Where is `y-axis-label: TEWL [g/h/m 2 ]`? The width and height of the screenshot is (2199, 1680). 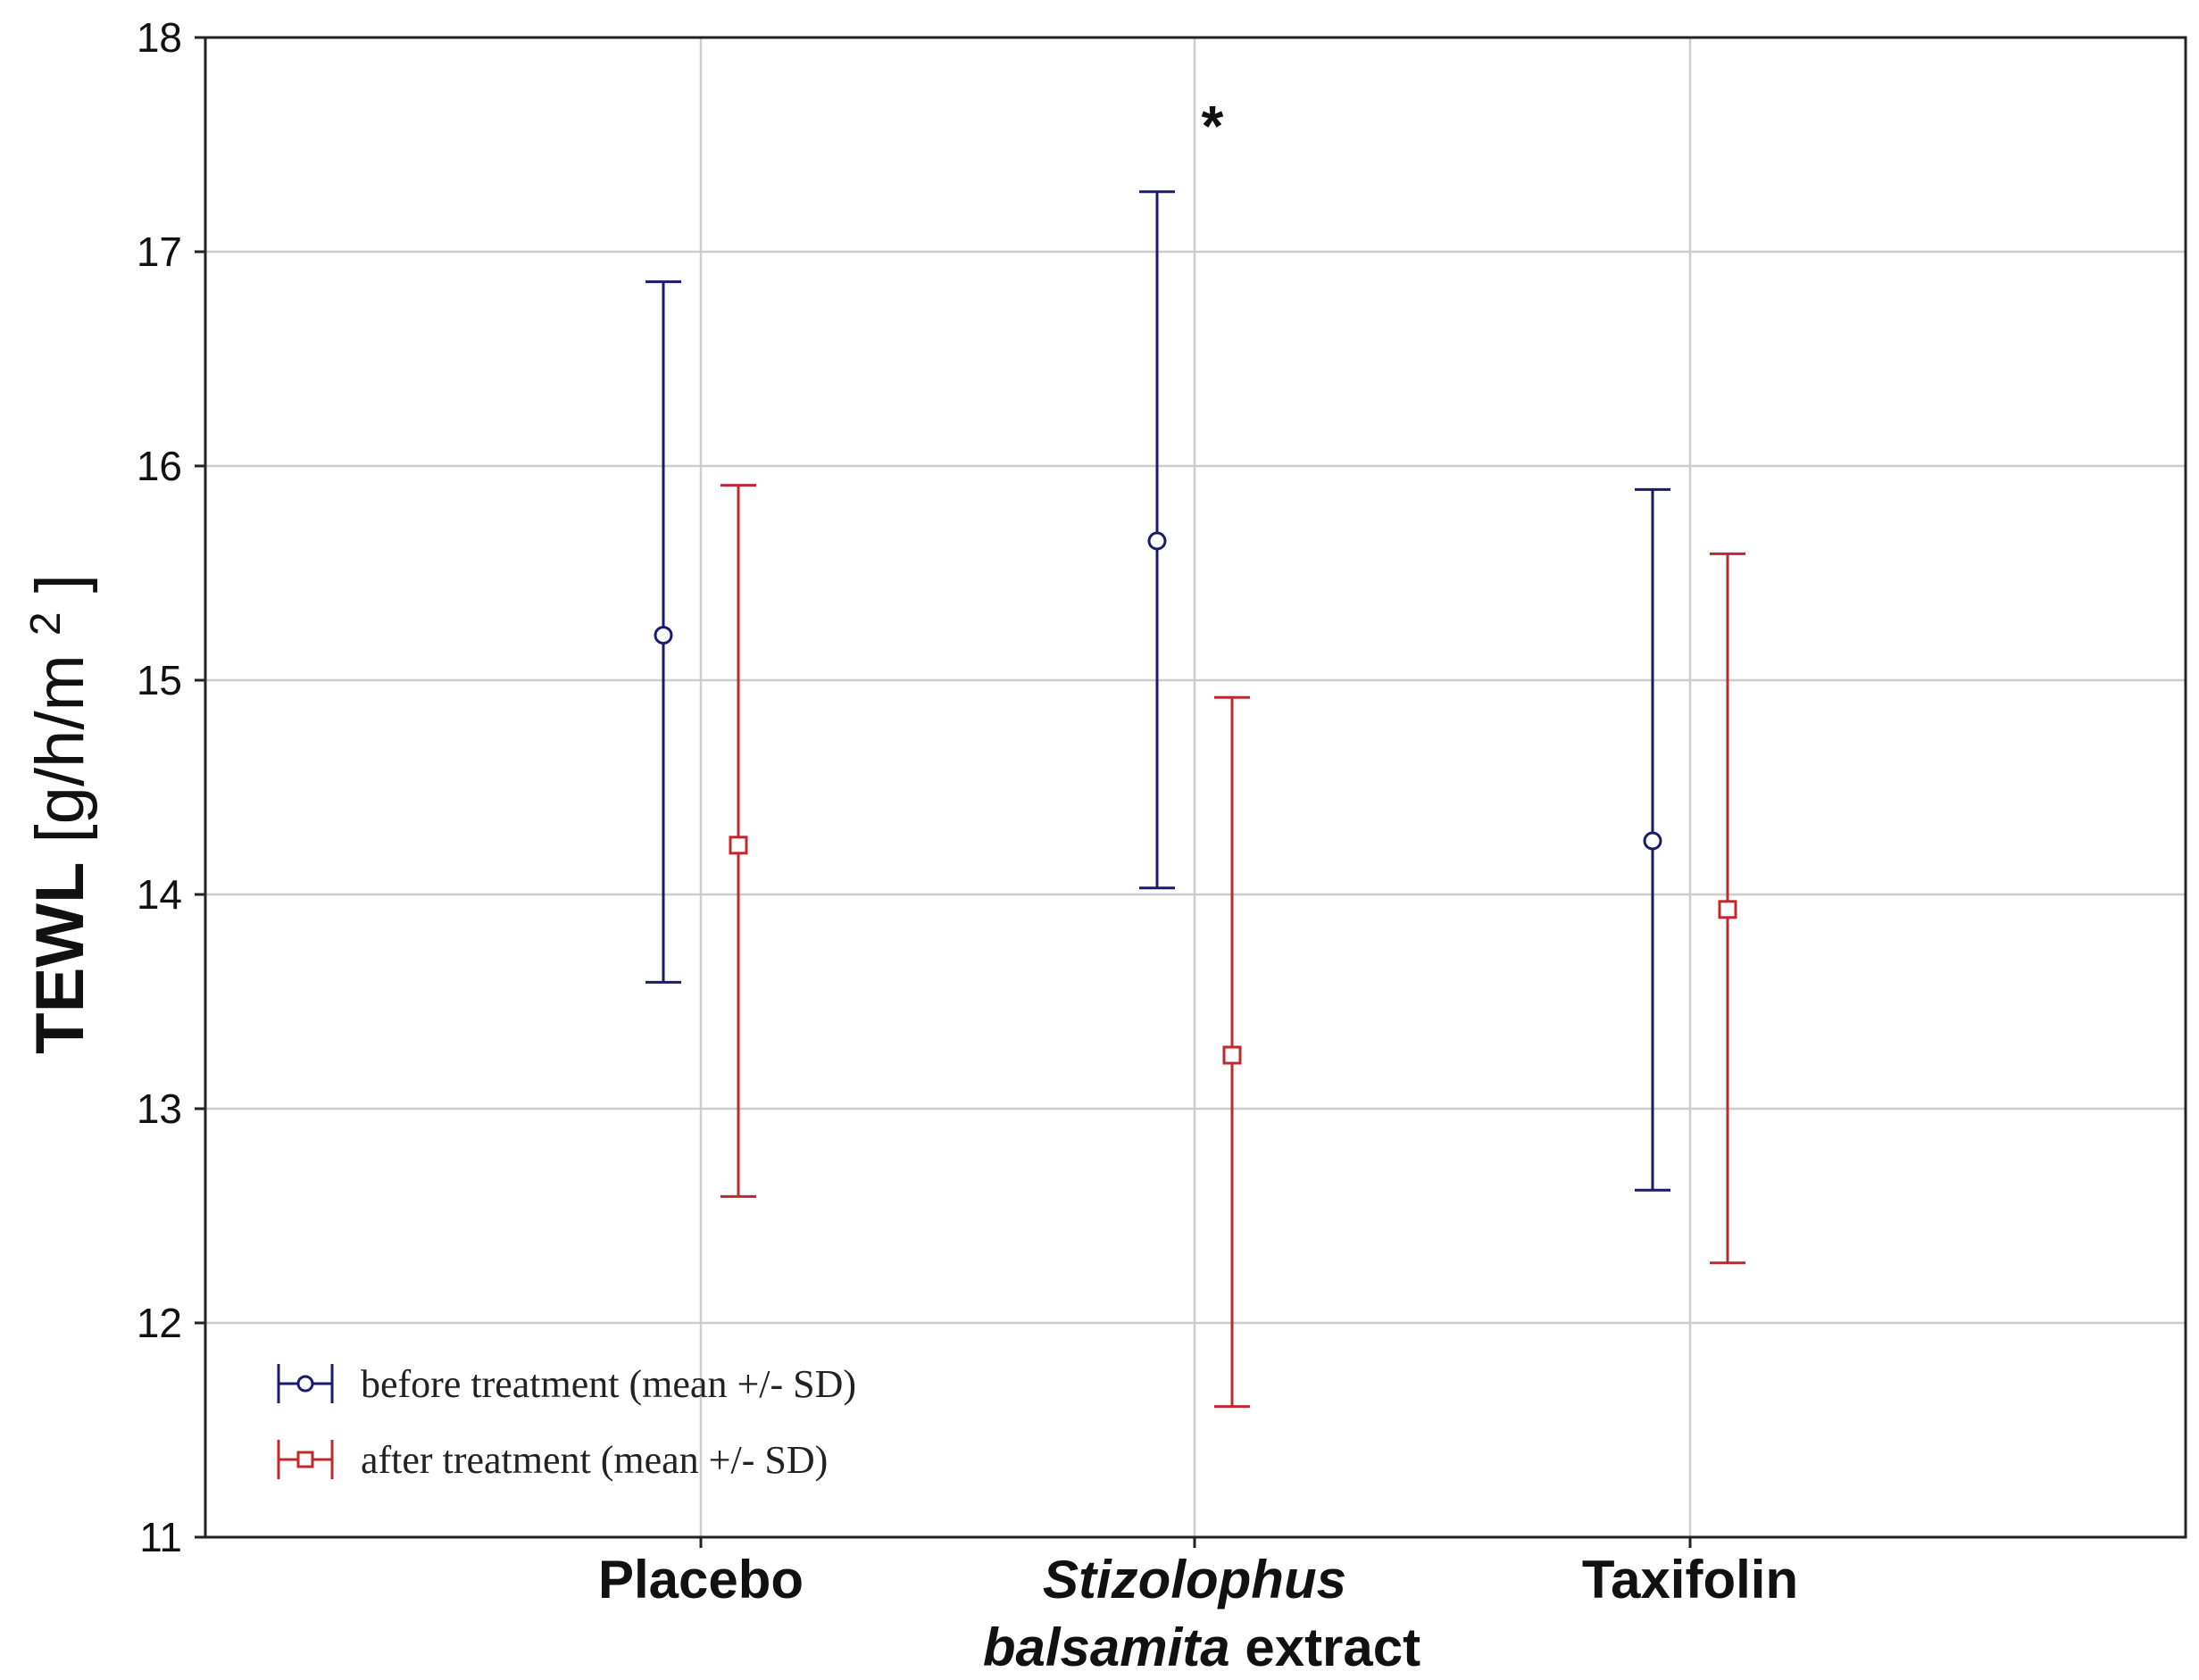 y-axis-label: TEWL [g/h/m 2 ] is located at coordinates (60, 814).